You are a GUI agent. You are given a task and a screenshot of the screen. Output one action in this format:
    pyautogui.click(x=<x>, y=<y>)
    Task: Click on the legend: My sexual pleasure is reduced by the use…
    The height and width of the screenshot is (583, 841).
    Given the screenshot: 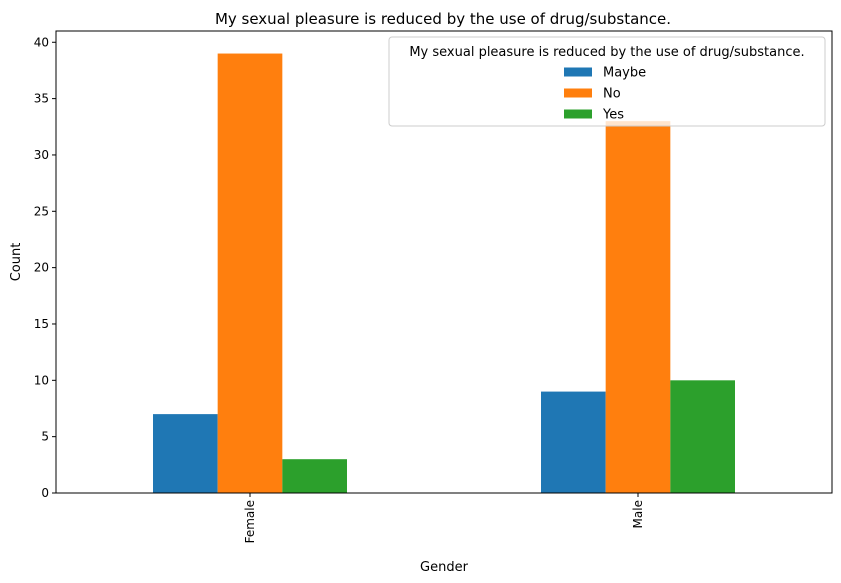 What is the action you would take?
    pyautogui.click(x=607, y=81)
    